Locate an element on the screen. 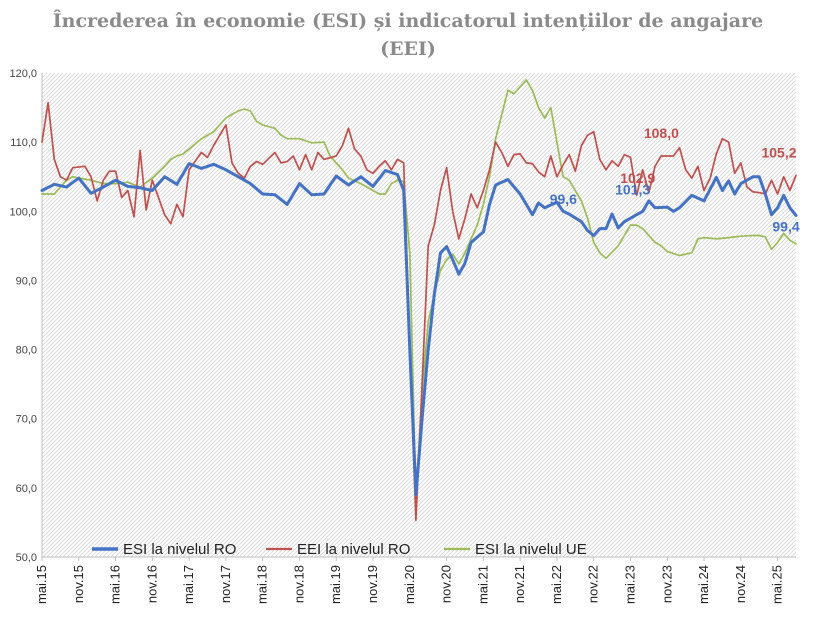  x-tick-label: mai.15 is located at coordinates (41, 584).